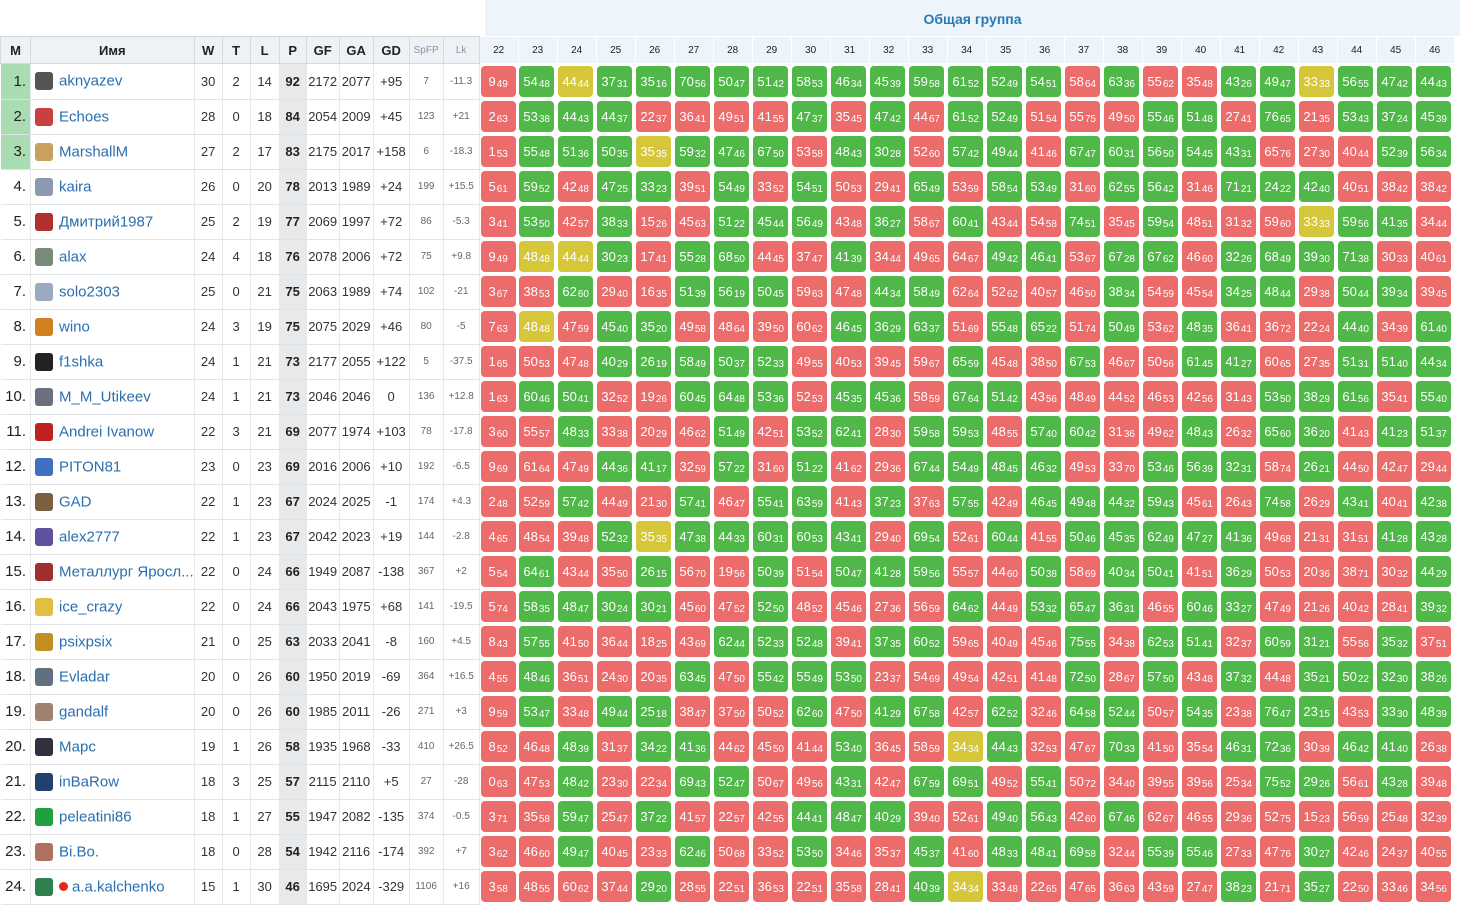  Describe the element at coordinates (1200, 676) in the screenshot. I see `round-result: 43 48` at that location.